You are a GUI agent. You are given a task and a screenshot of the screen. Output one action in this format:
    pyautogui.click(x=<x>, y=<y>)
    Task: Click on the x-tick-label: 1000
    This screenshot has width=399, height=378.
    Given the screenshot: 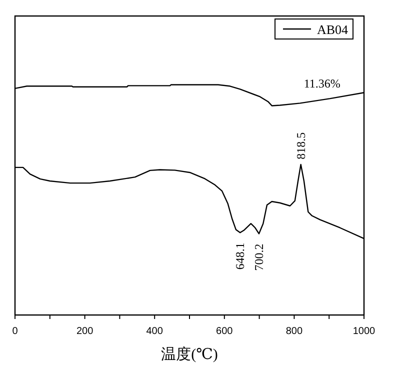 What is the action you would take?
    pyautogui.click(x=364, y=331)
    